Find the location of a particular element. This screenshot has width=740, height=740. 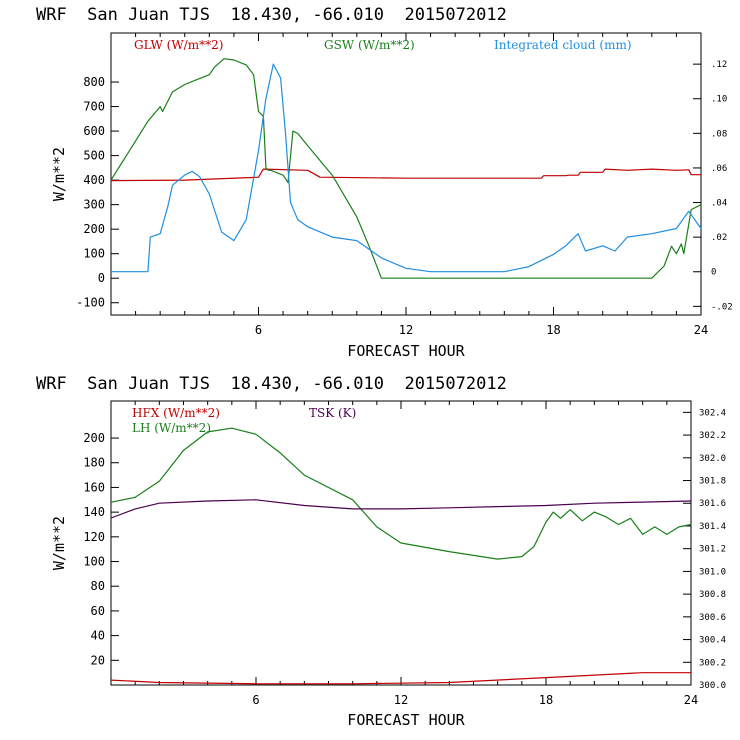

y2-tick-label: 301.8 is located at coordinates (712, 482).